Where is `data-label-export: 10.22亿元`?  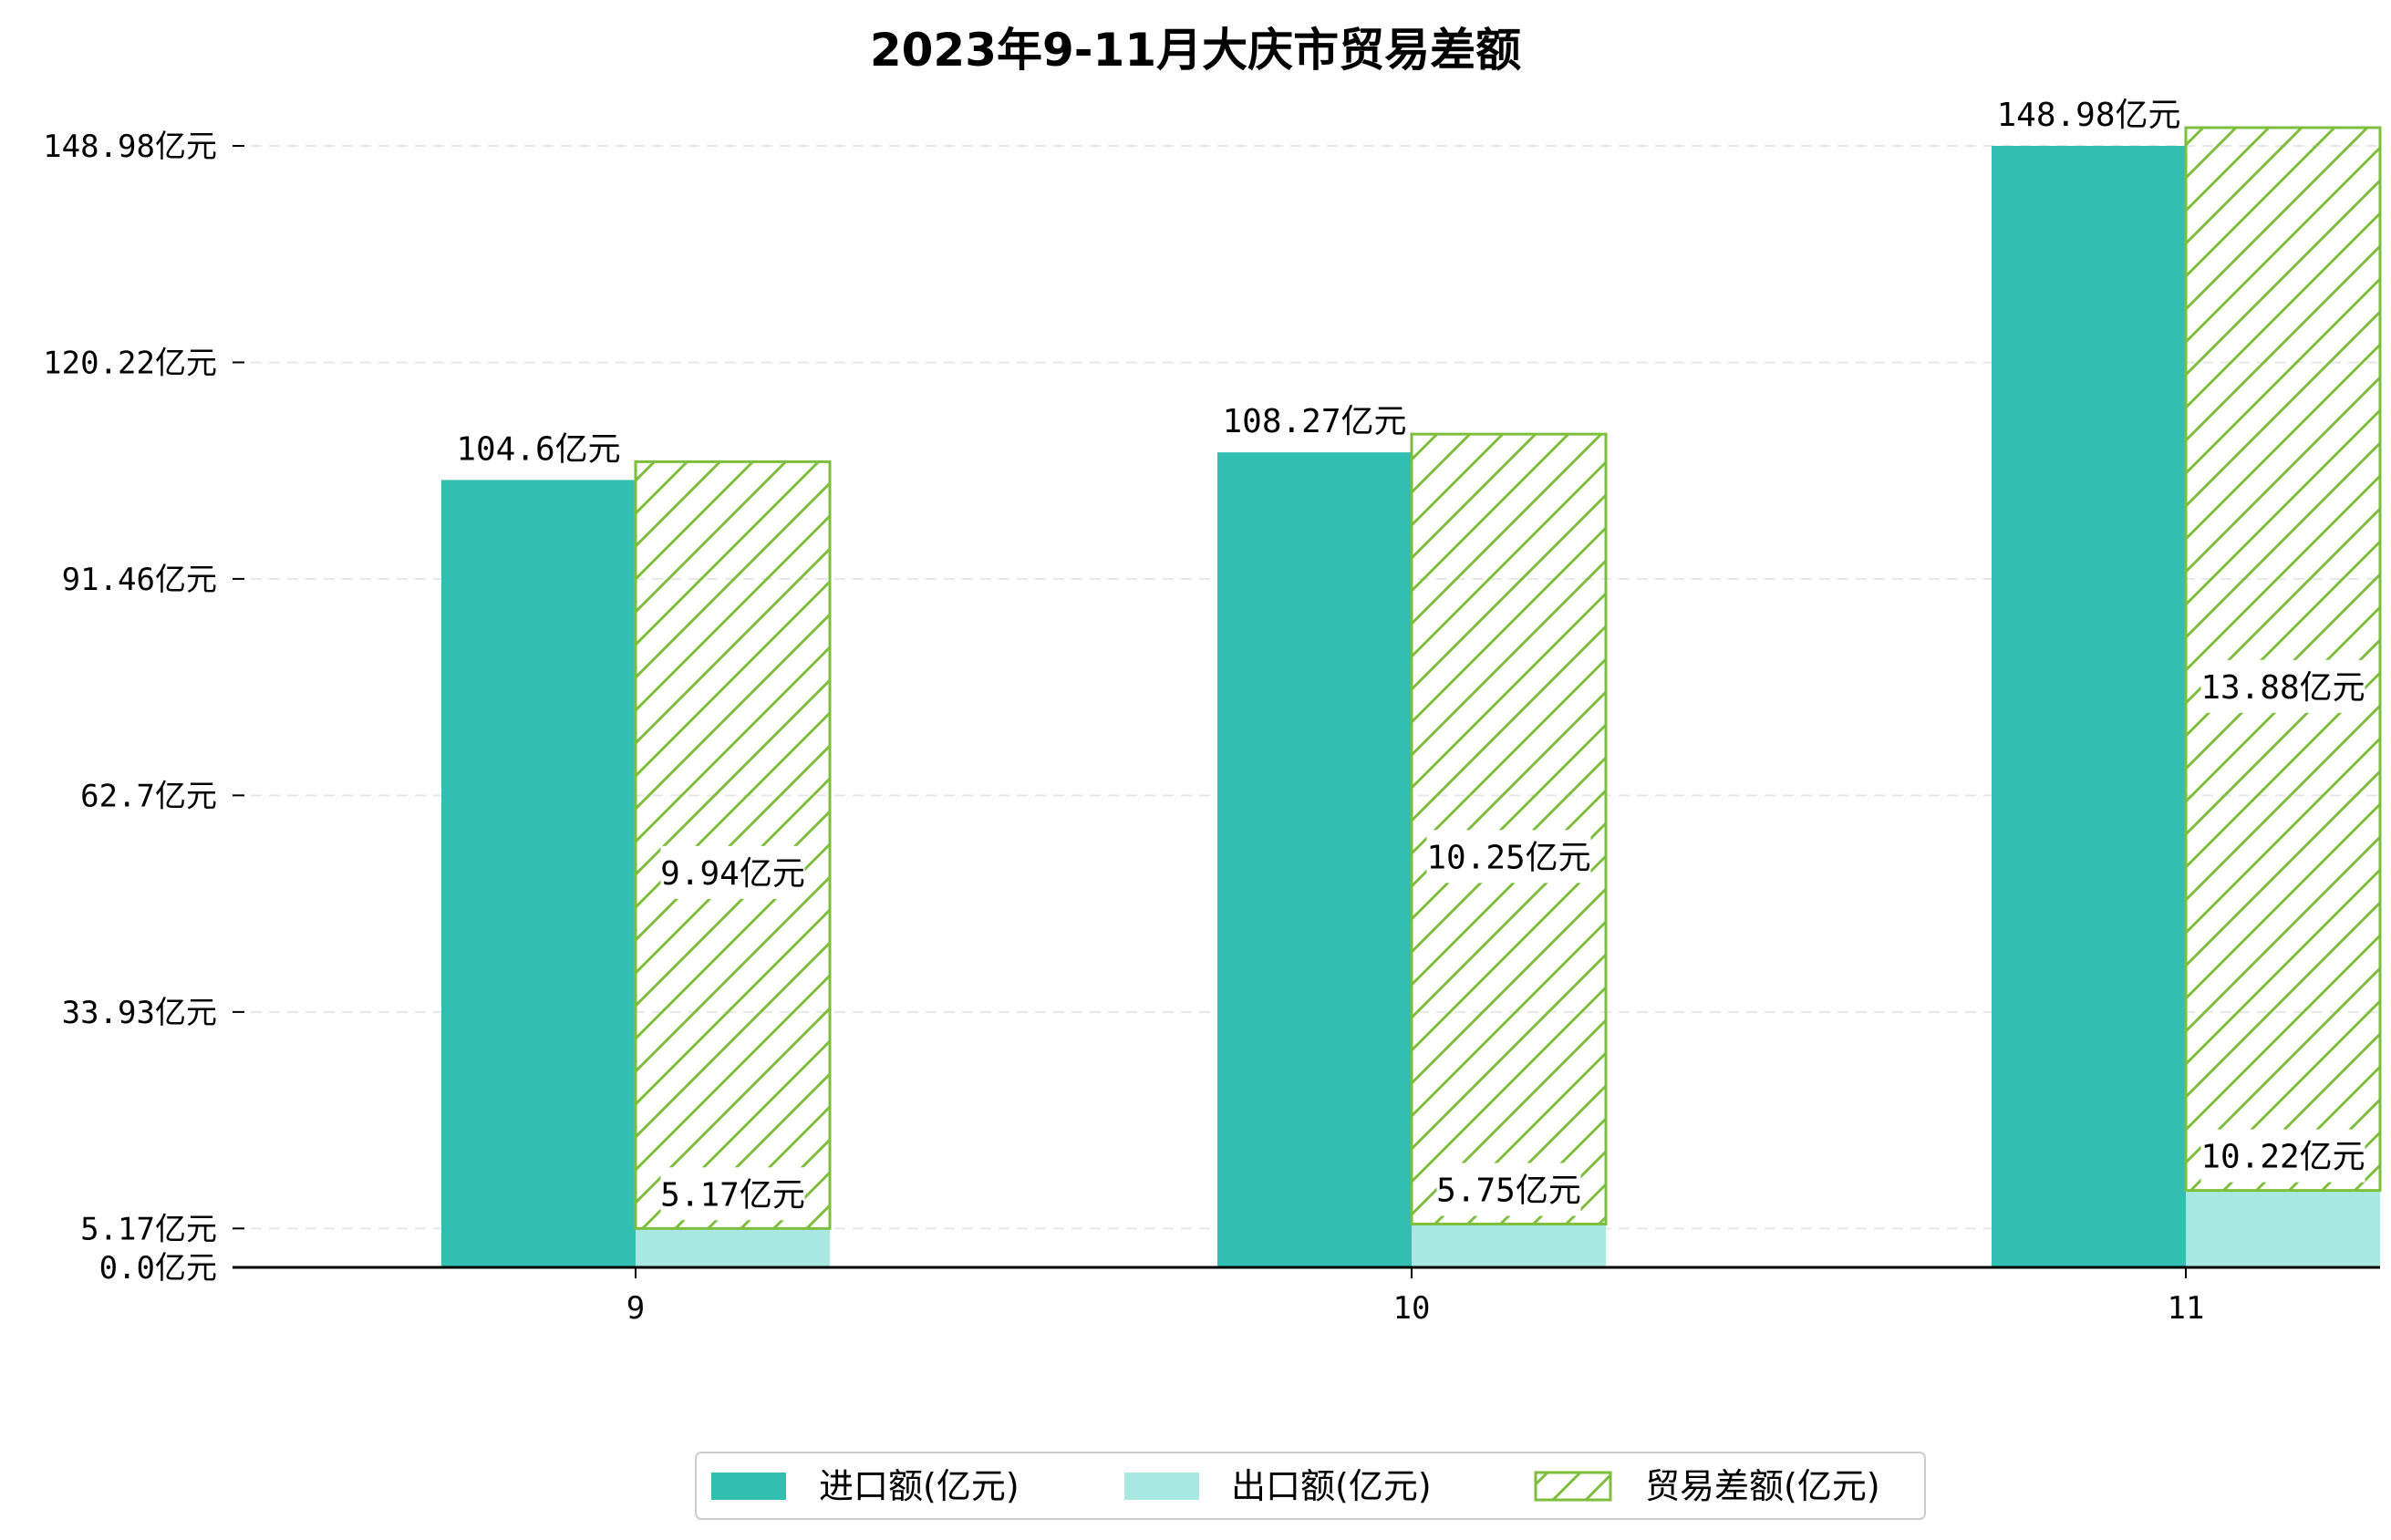
data-label-export: 10.22亿元 is located at coordinates (2282, 1157).